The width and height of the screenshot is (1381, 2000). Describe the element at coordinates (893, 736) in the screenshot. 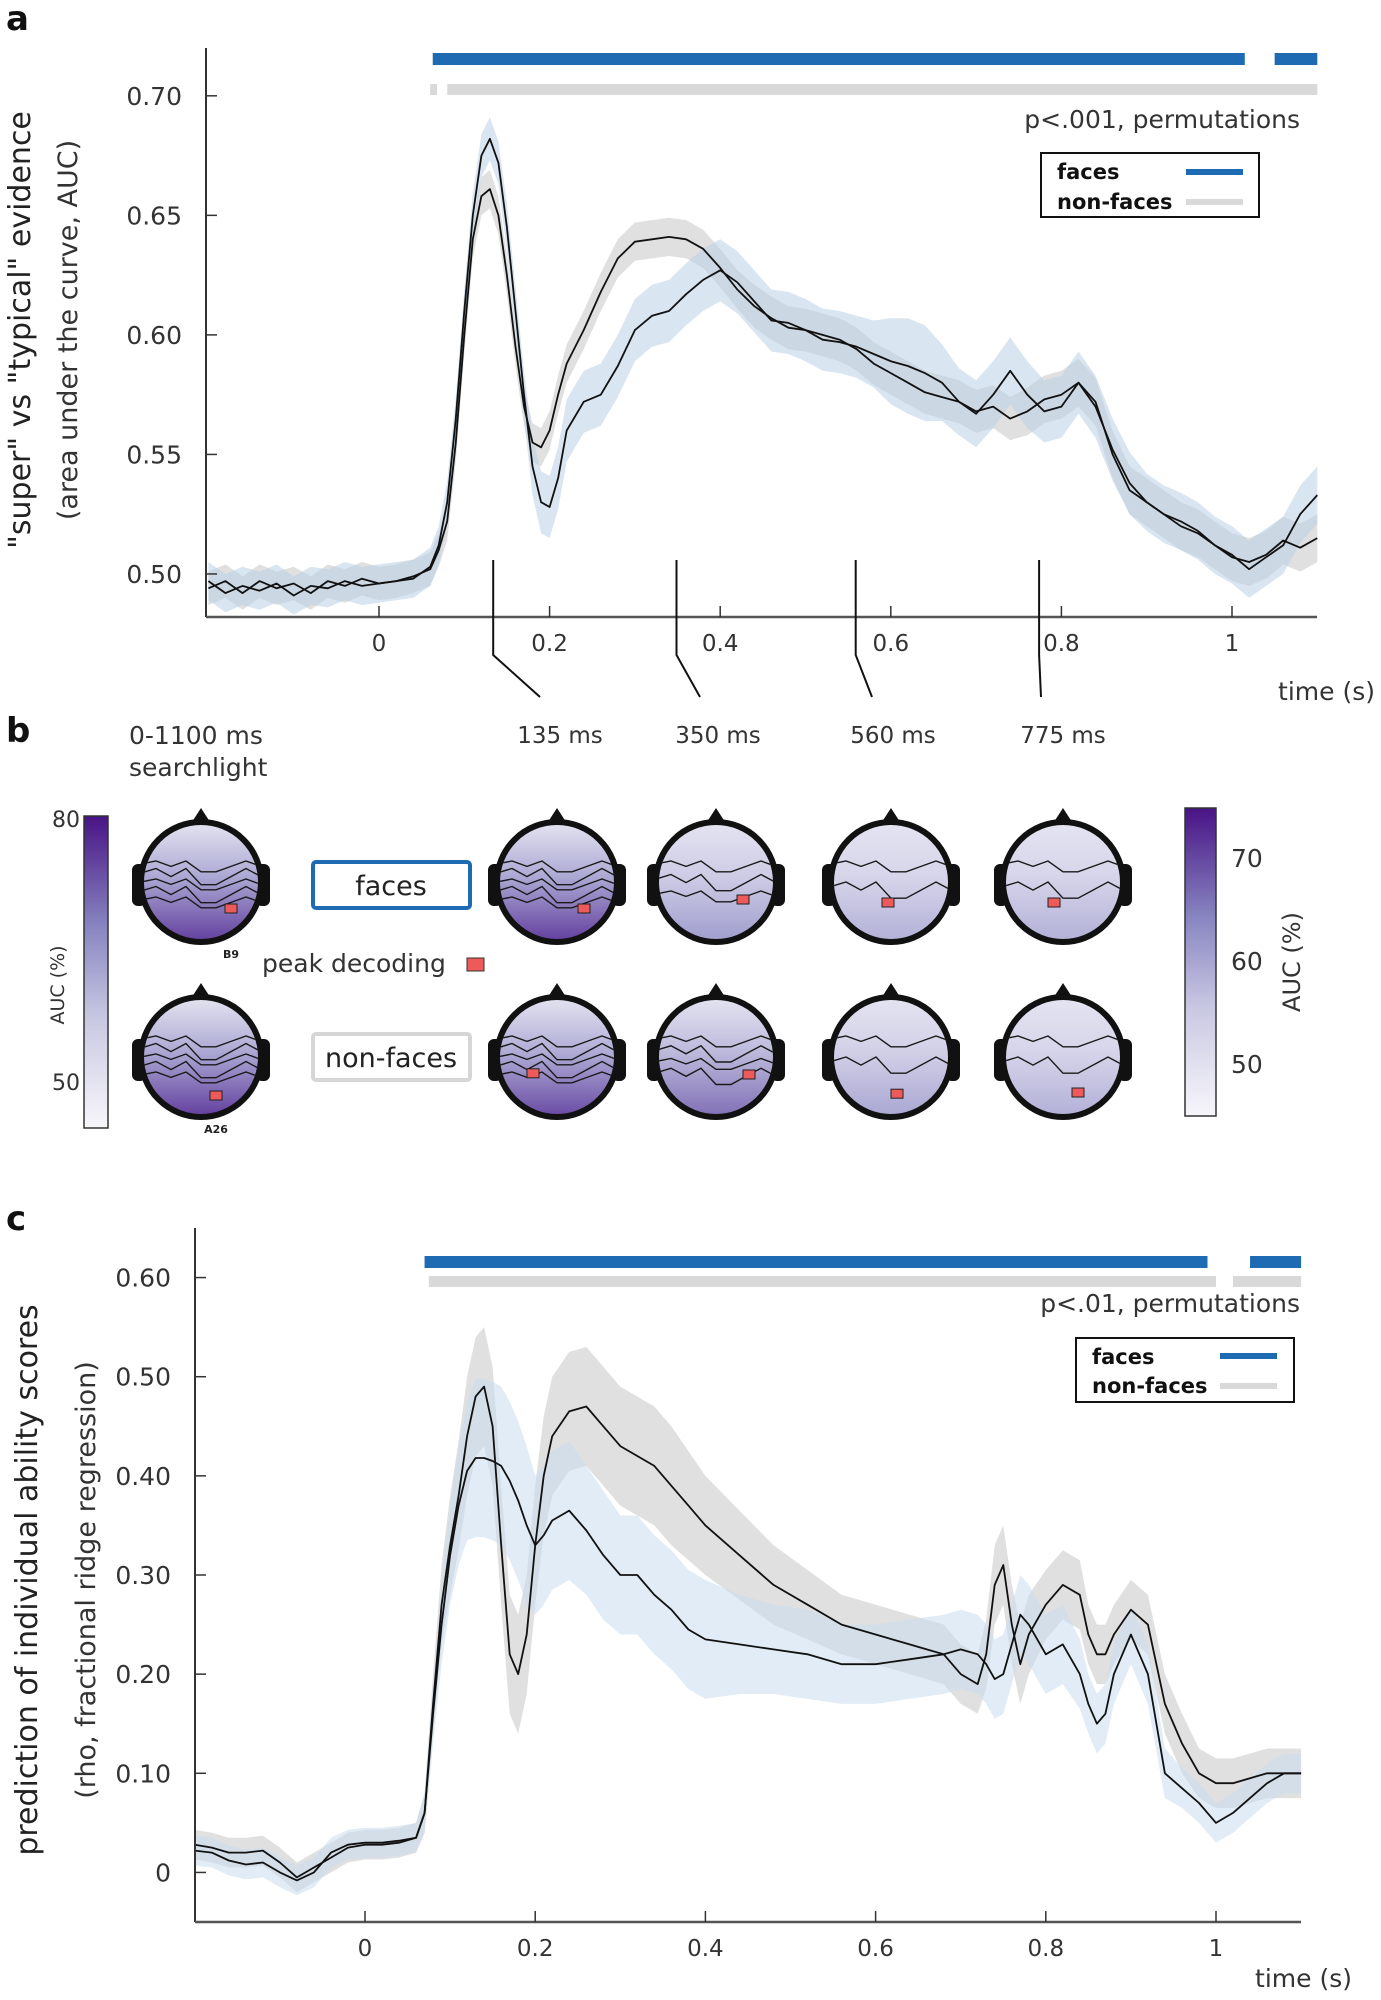

I see `timepoint-label-560: 560 ms` at that location.